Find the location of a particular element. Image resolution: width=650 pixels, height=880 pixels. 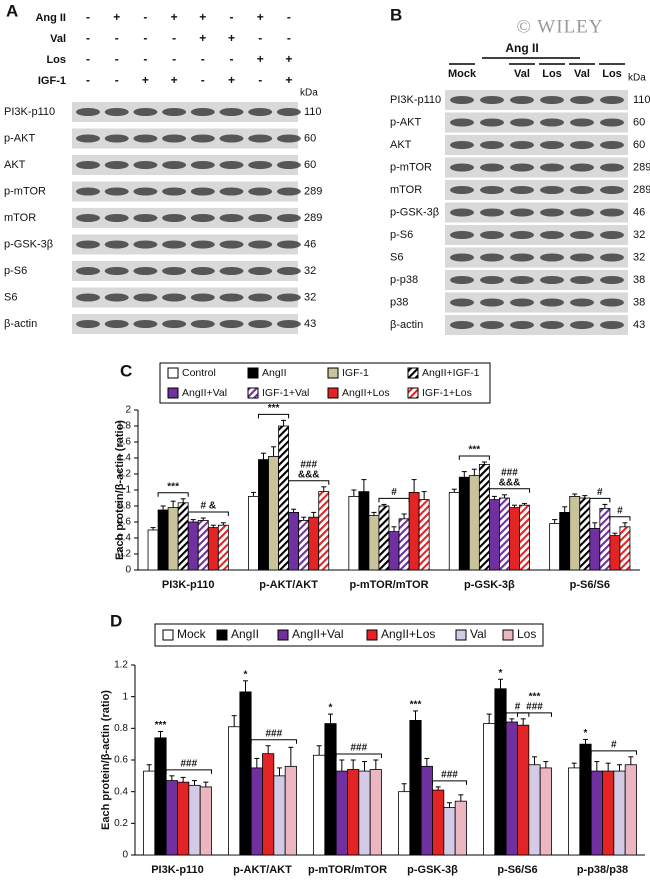

kda-label: 289 is located at coordinates (641, 190).